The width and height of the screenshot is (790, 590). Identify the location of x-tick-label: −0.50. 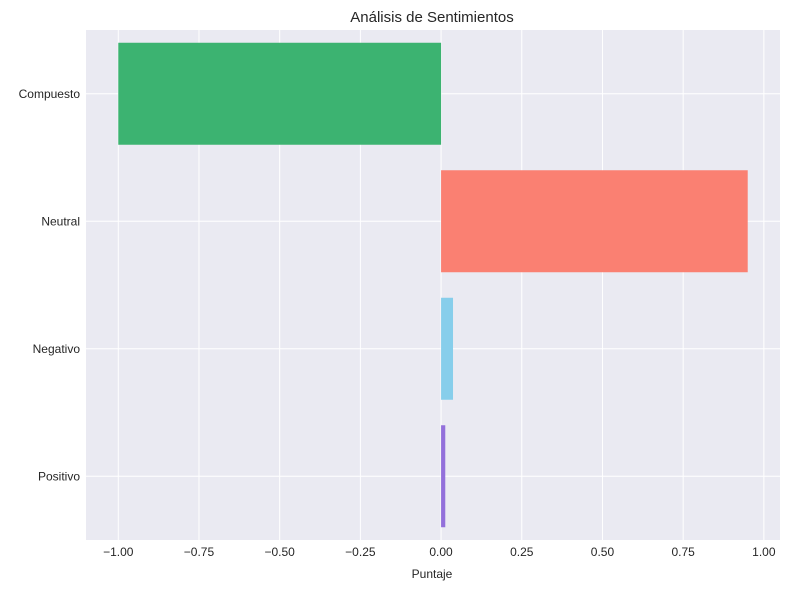
(279, 552).